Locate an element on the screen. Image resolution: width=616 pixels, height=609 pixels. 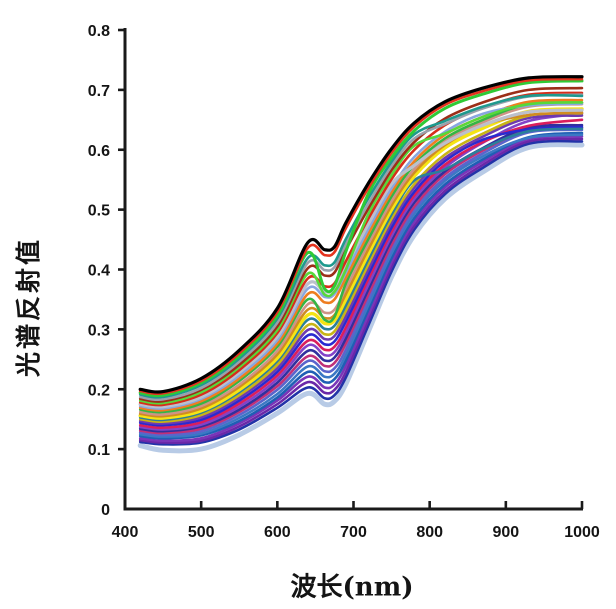
y-tick-label: 0 is located at coordinates (105, 510).